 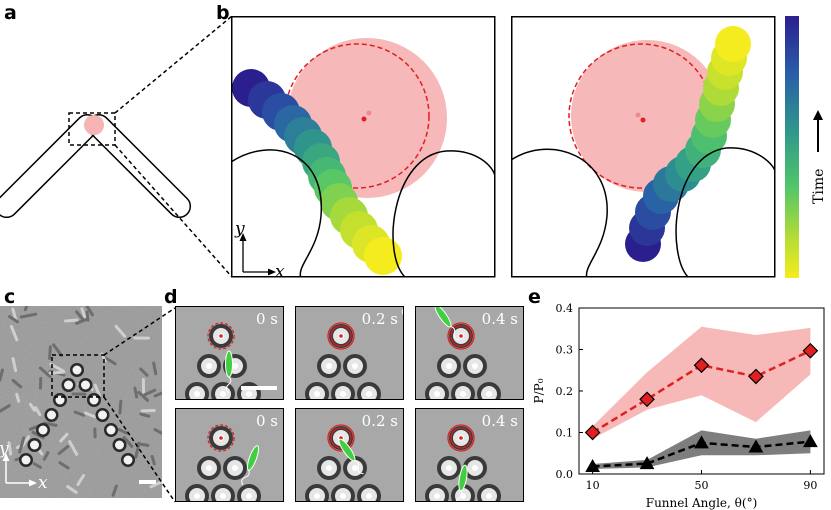 I want to click on panel-label-e: e, so click(x=534, y=297).